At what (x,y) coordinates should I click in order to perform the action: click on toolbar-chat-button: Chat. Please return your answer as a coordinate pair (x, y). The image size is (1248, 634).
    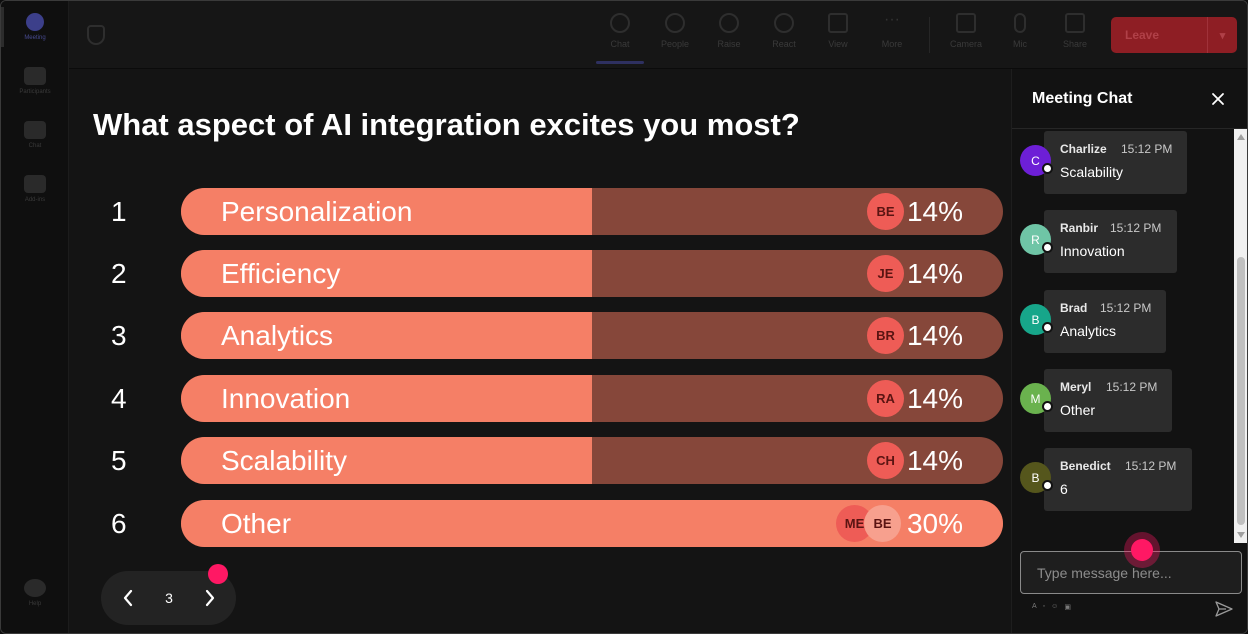
    Looking at the image, I should click on (620, 38).